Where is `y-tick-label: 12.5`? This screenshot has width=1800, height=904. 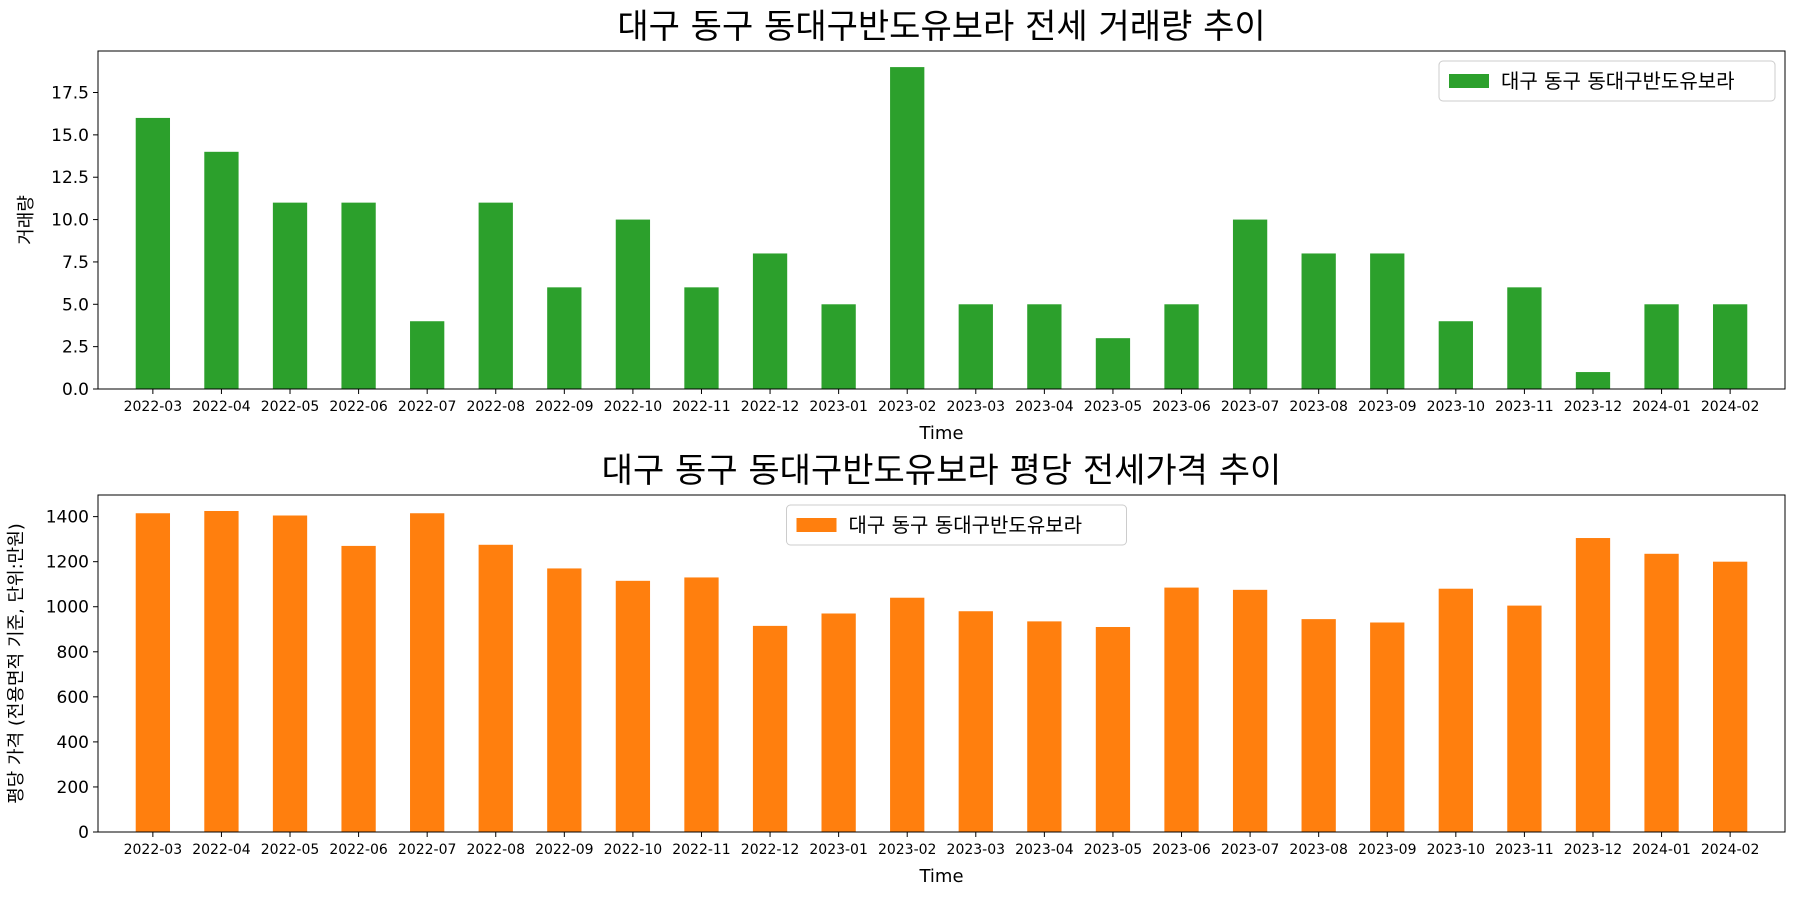 y-tick-label: 12.5 is located at coordinates (70, 178).